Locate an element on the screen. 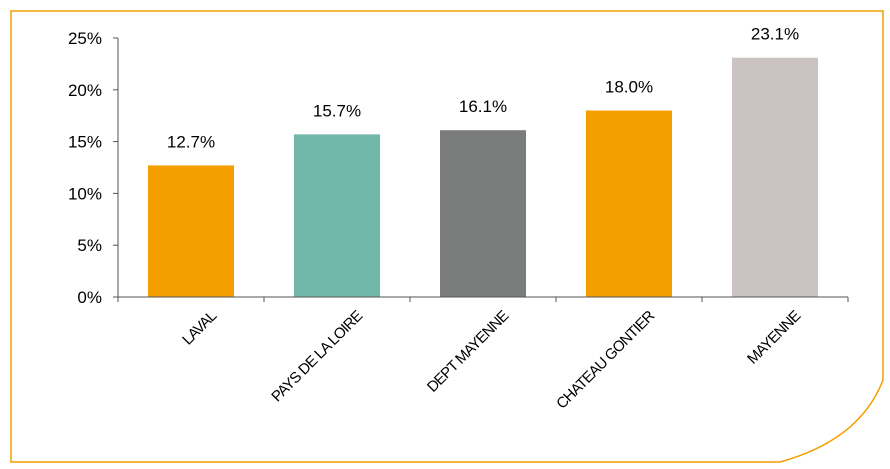 The height and width of the screenshot is (469, 890). x-tick-label: DEPT MAYENNE is located at coordinates (468, 351).